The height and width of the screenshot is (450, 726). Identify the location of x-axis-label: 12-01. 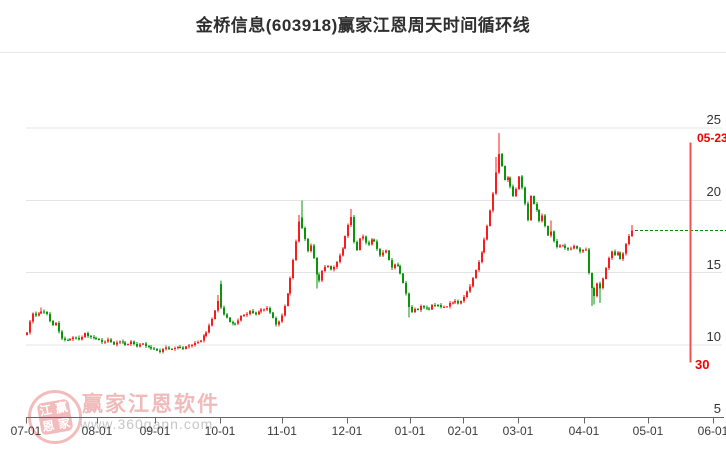
(347, 431).